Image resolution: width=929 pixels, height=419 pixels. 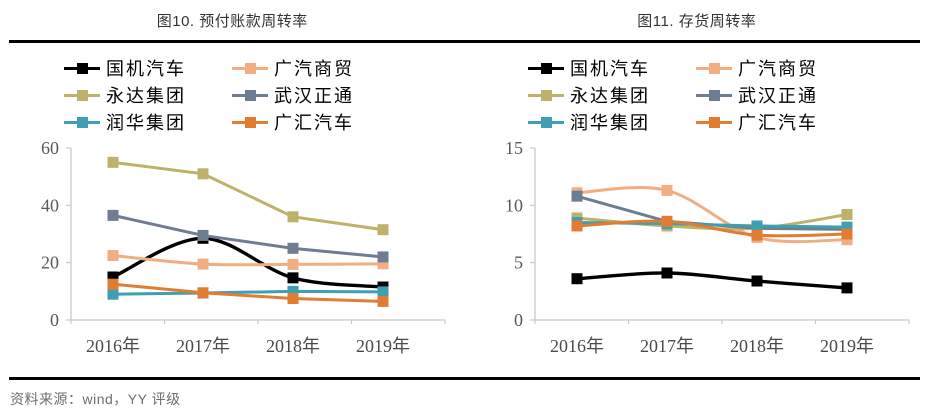 What do you see at coordinates (113, 346) in the screenshot?
I see `x-category-label: 2016年` at bounding box center [113, 346].